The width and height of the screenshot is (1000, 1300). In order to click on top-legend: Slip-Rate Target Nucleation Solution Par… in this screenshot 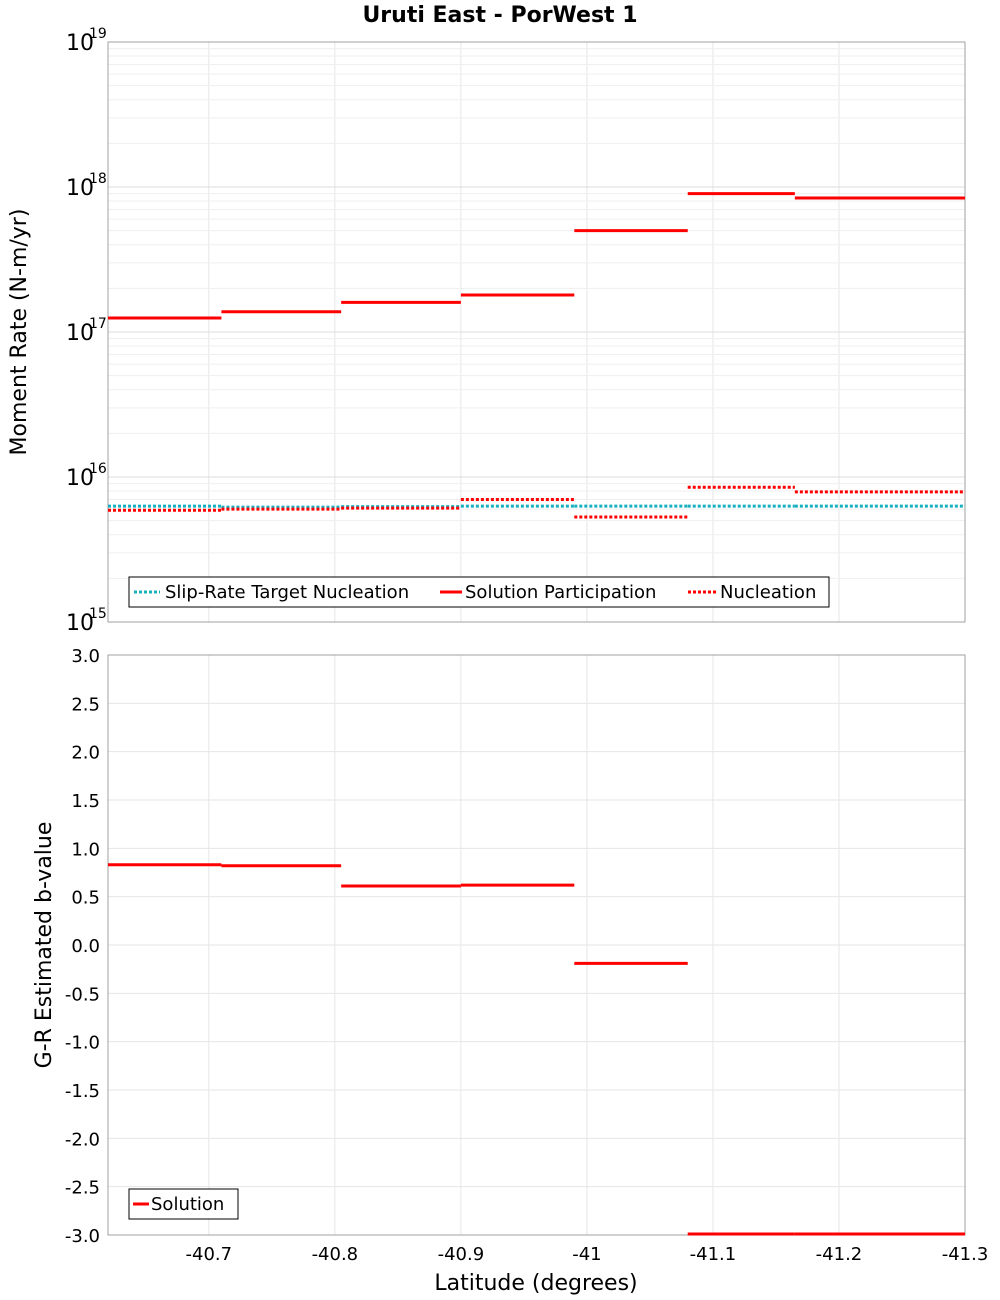, I will do `click(479, 592)`.